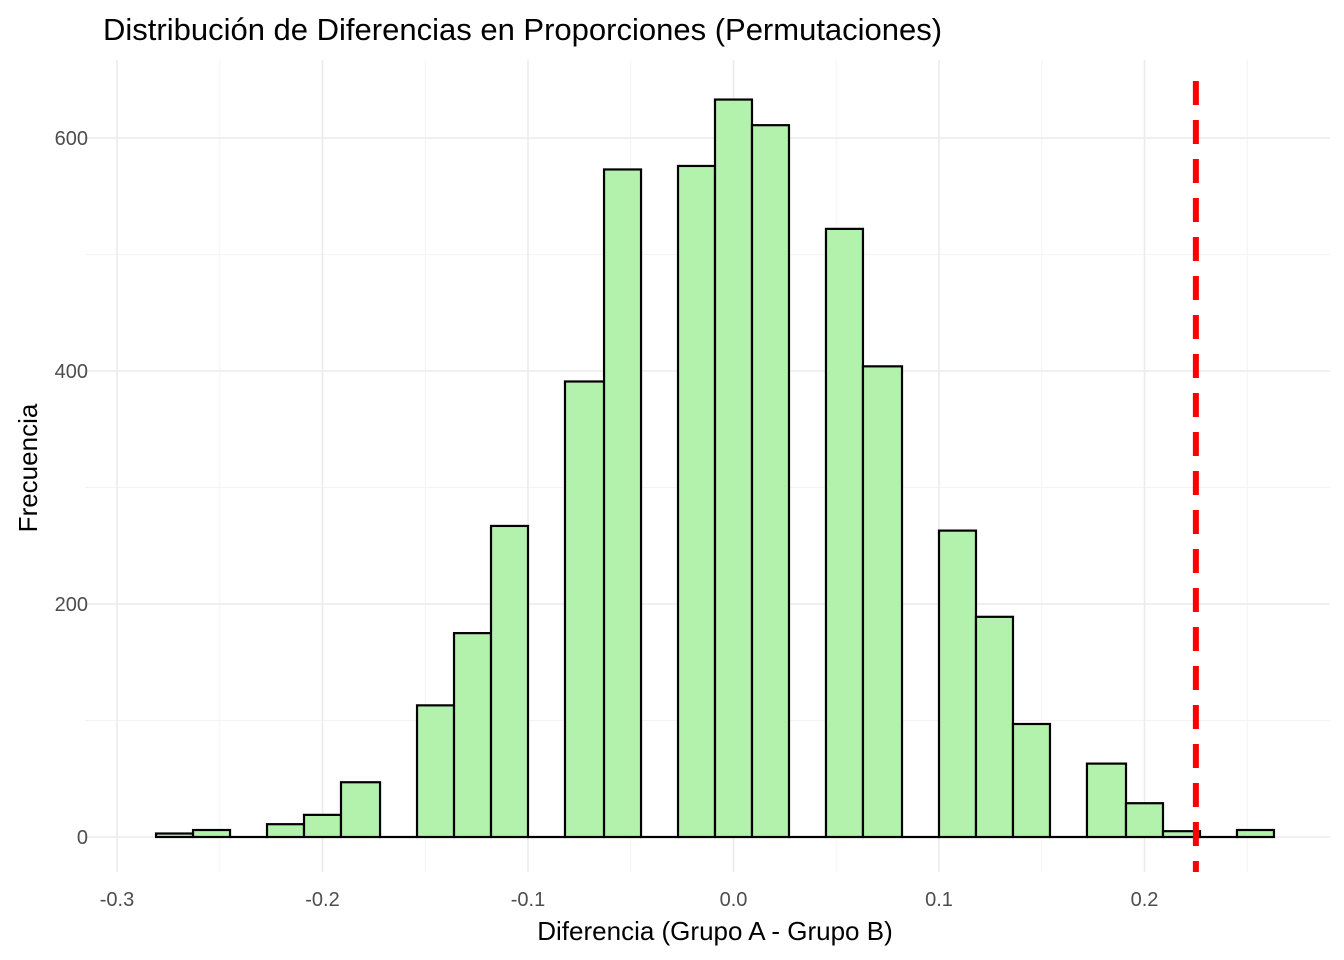 The height and width of the screenshot is (960, 1344). Describe the element at coordinates (939, 900) in the screenshot. I see `x-tick-label: 0.1` at that location.